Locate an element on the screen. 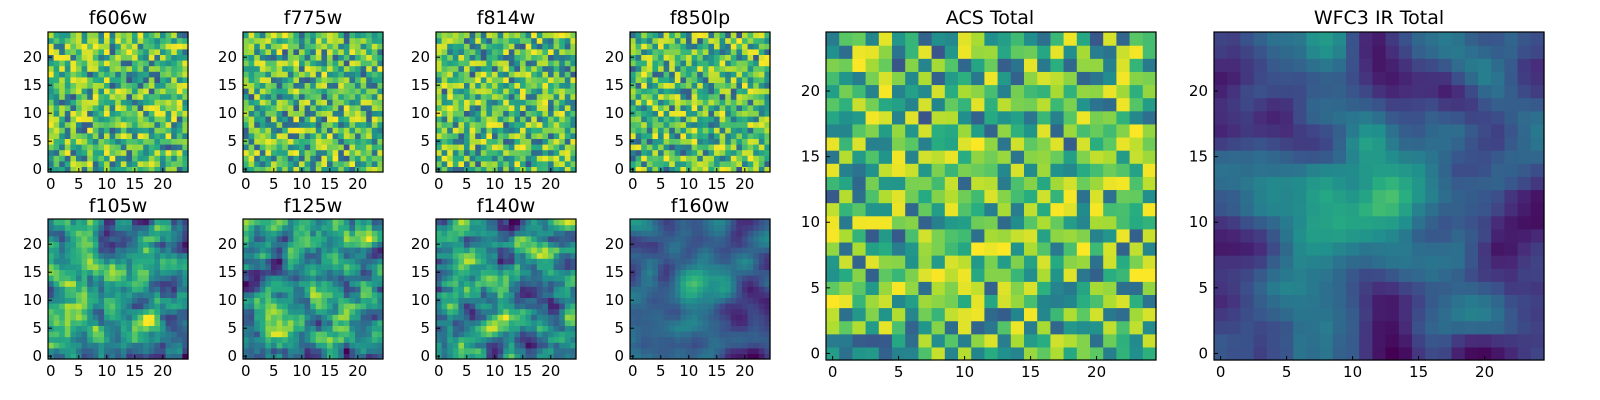 The image size is (1600, 400). x-tick-label-f105w: 5 is located at coordinates (79, 371).